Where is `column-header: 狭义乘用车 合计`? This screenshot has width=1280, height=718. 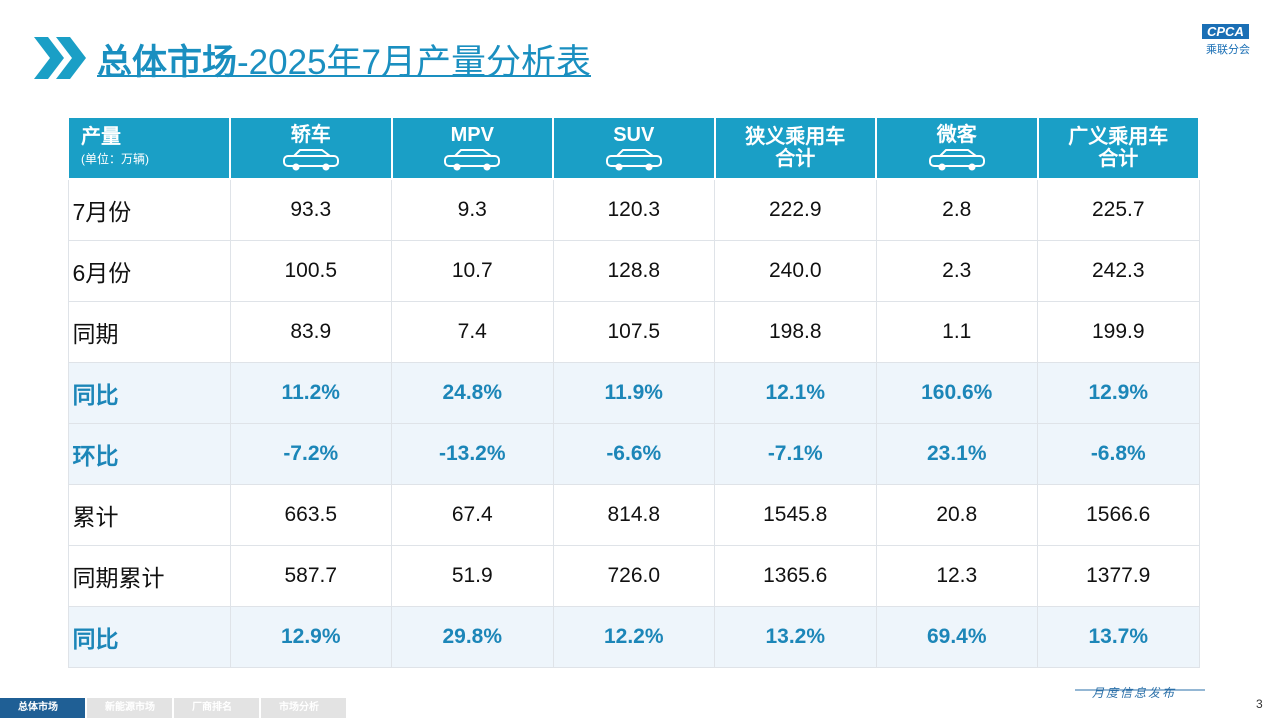 column-header: 狭义乘用车 合计 is located at coordinates (795, 148).